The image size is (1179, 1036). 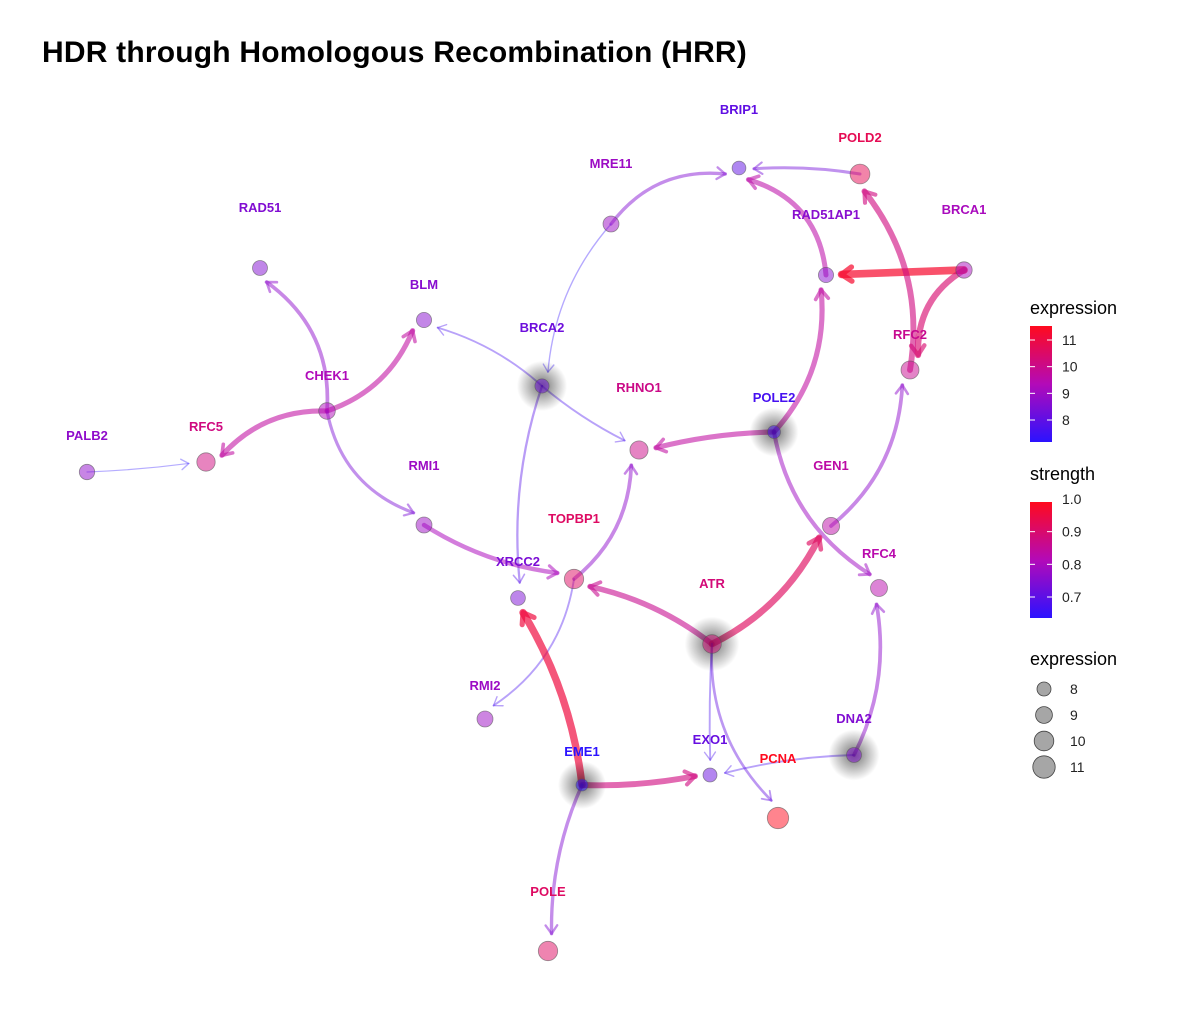 What do you see at coordinates (548, 951) in the screenshot?
I see `node-pole` at bounding box center [548, 951].